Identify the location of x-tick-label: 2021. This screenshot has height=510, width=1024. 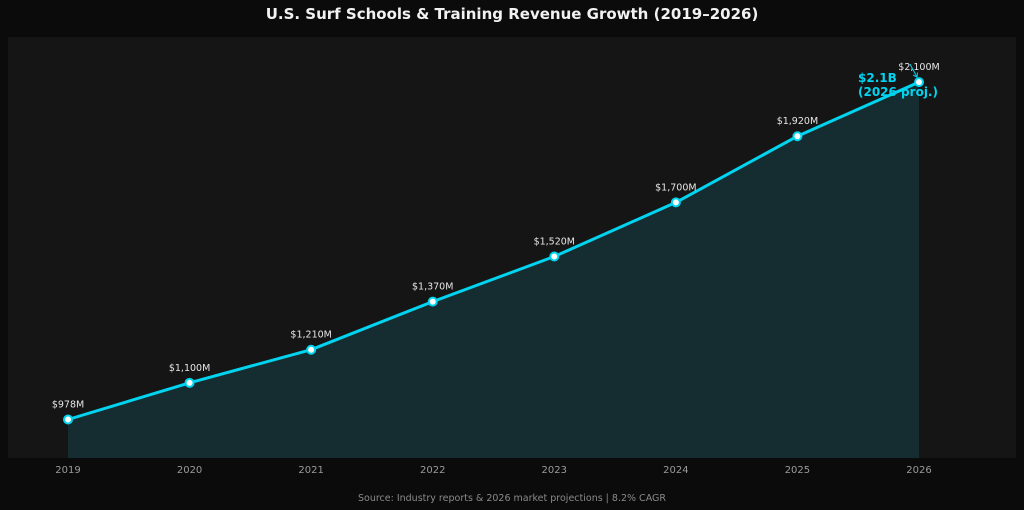
(310, 470).